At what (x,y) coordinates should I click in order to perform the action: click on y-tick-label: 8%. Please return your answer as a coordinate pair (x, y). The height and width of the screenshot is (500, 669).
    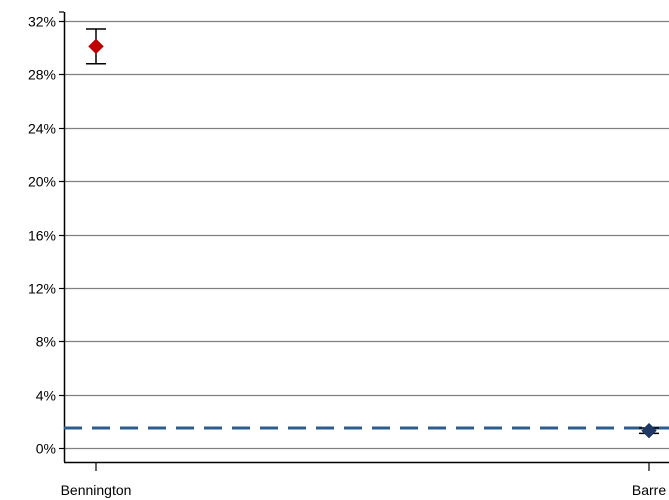
    Looking at the image, I should click on (46, 342).